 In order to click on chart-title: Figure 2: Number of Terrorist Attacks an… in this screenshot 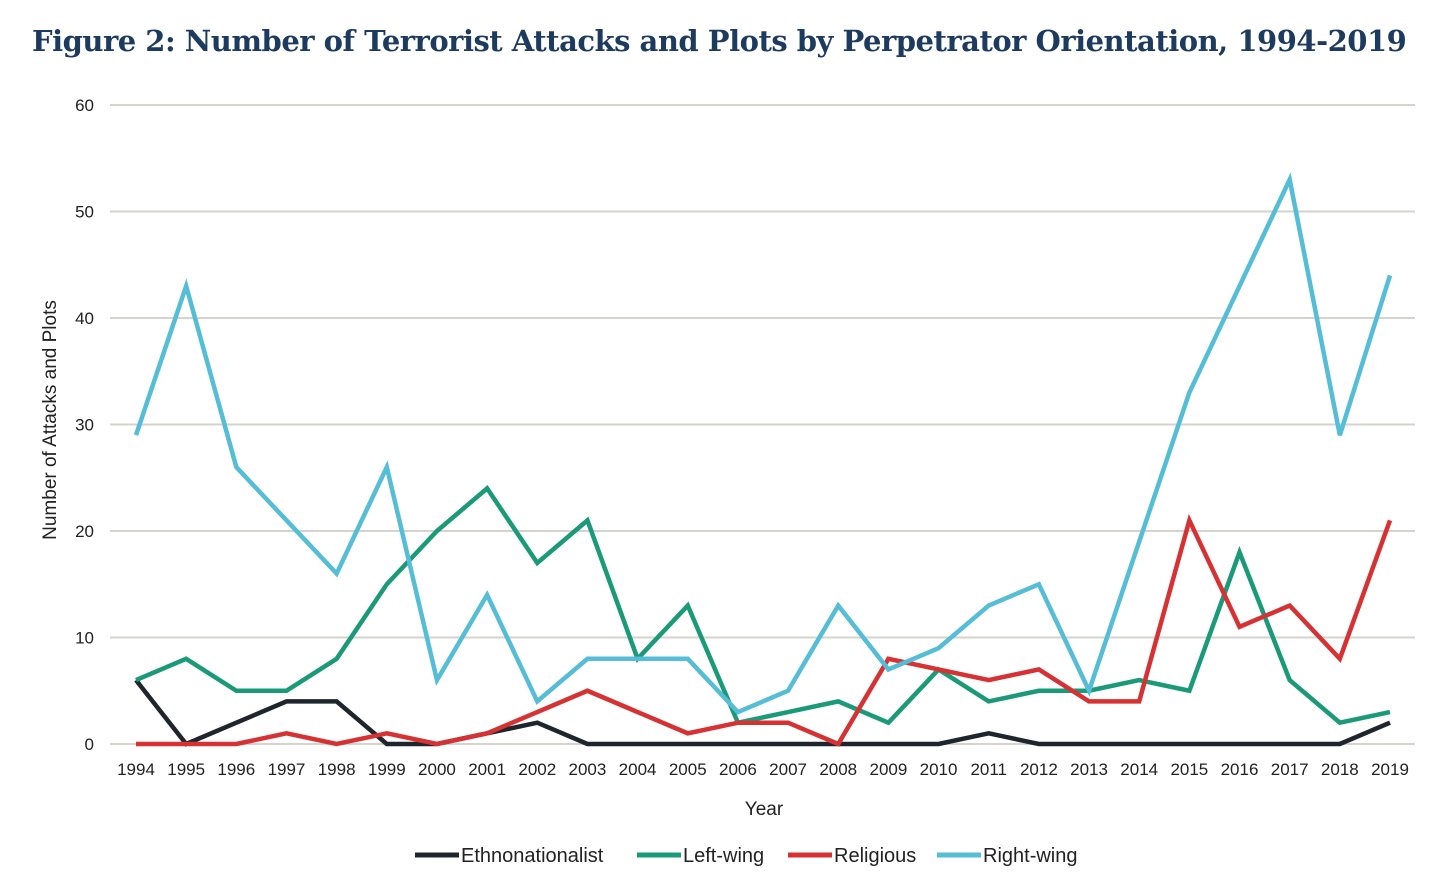, I will do `click(719, 41)`.